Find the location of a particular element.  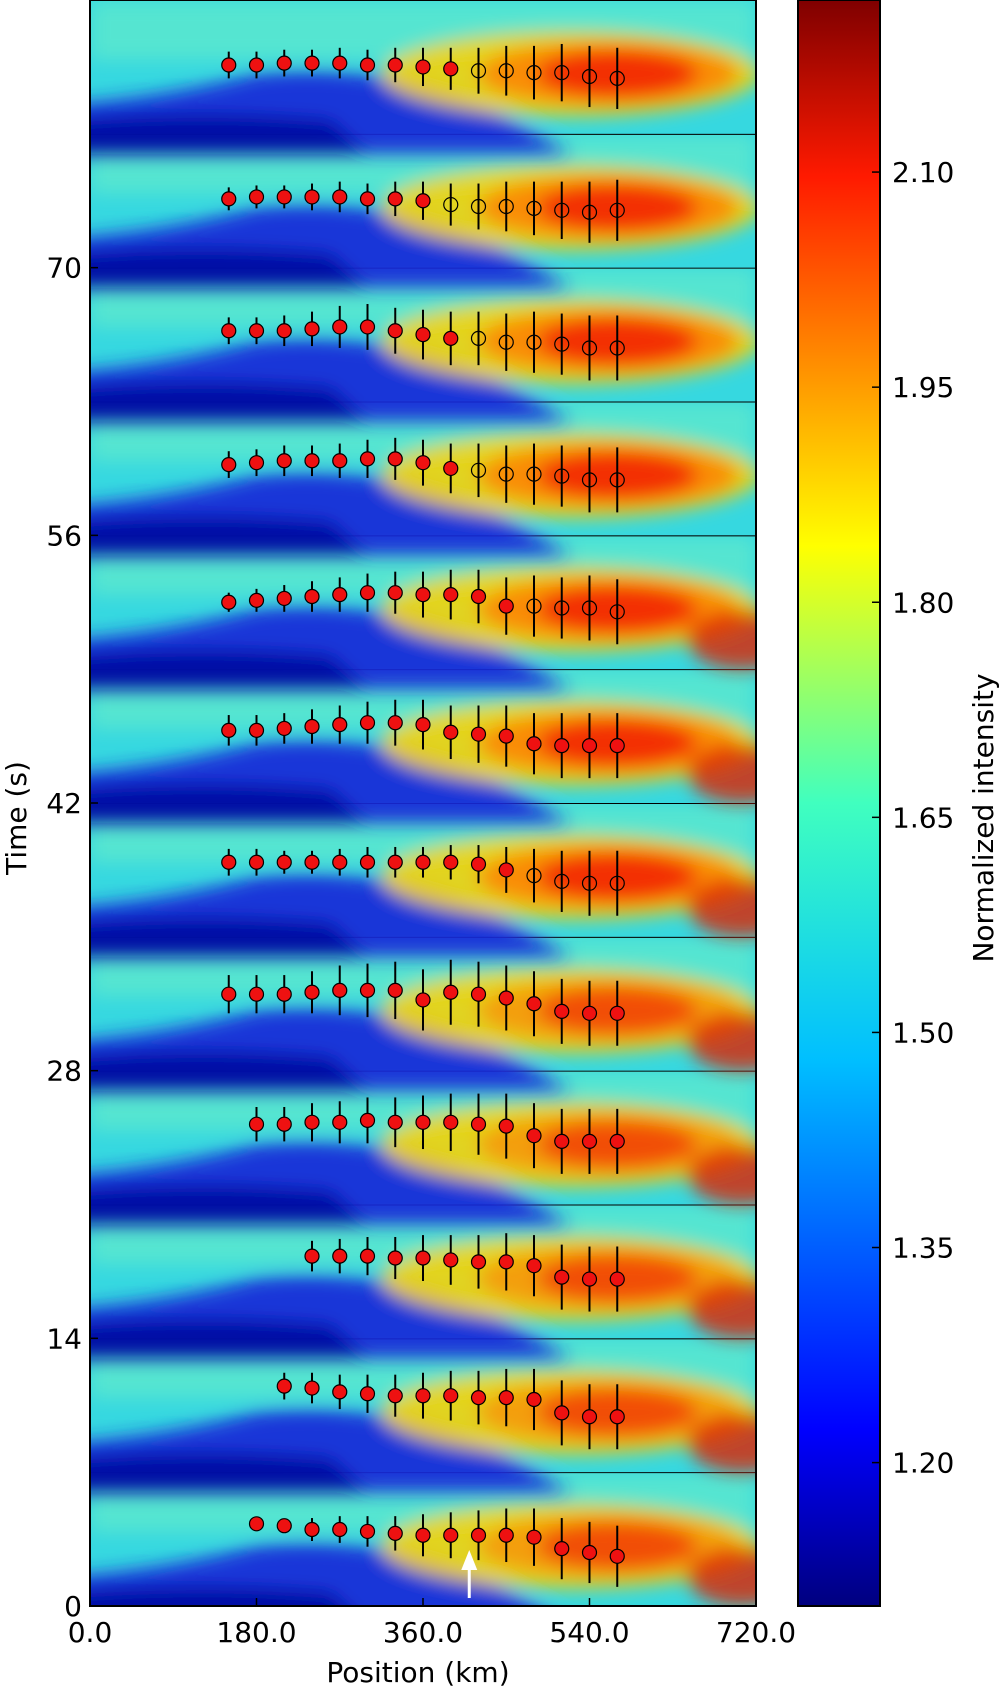

colorbar: 1.20 1.35 1.50 1.65 1.80 1.95 2.10 is located at coordinates (875, 803).